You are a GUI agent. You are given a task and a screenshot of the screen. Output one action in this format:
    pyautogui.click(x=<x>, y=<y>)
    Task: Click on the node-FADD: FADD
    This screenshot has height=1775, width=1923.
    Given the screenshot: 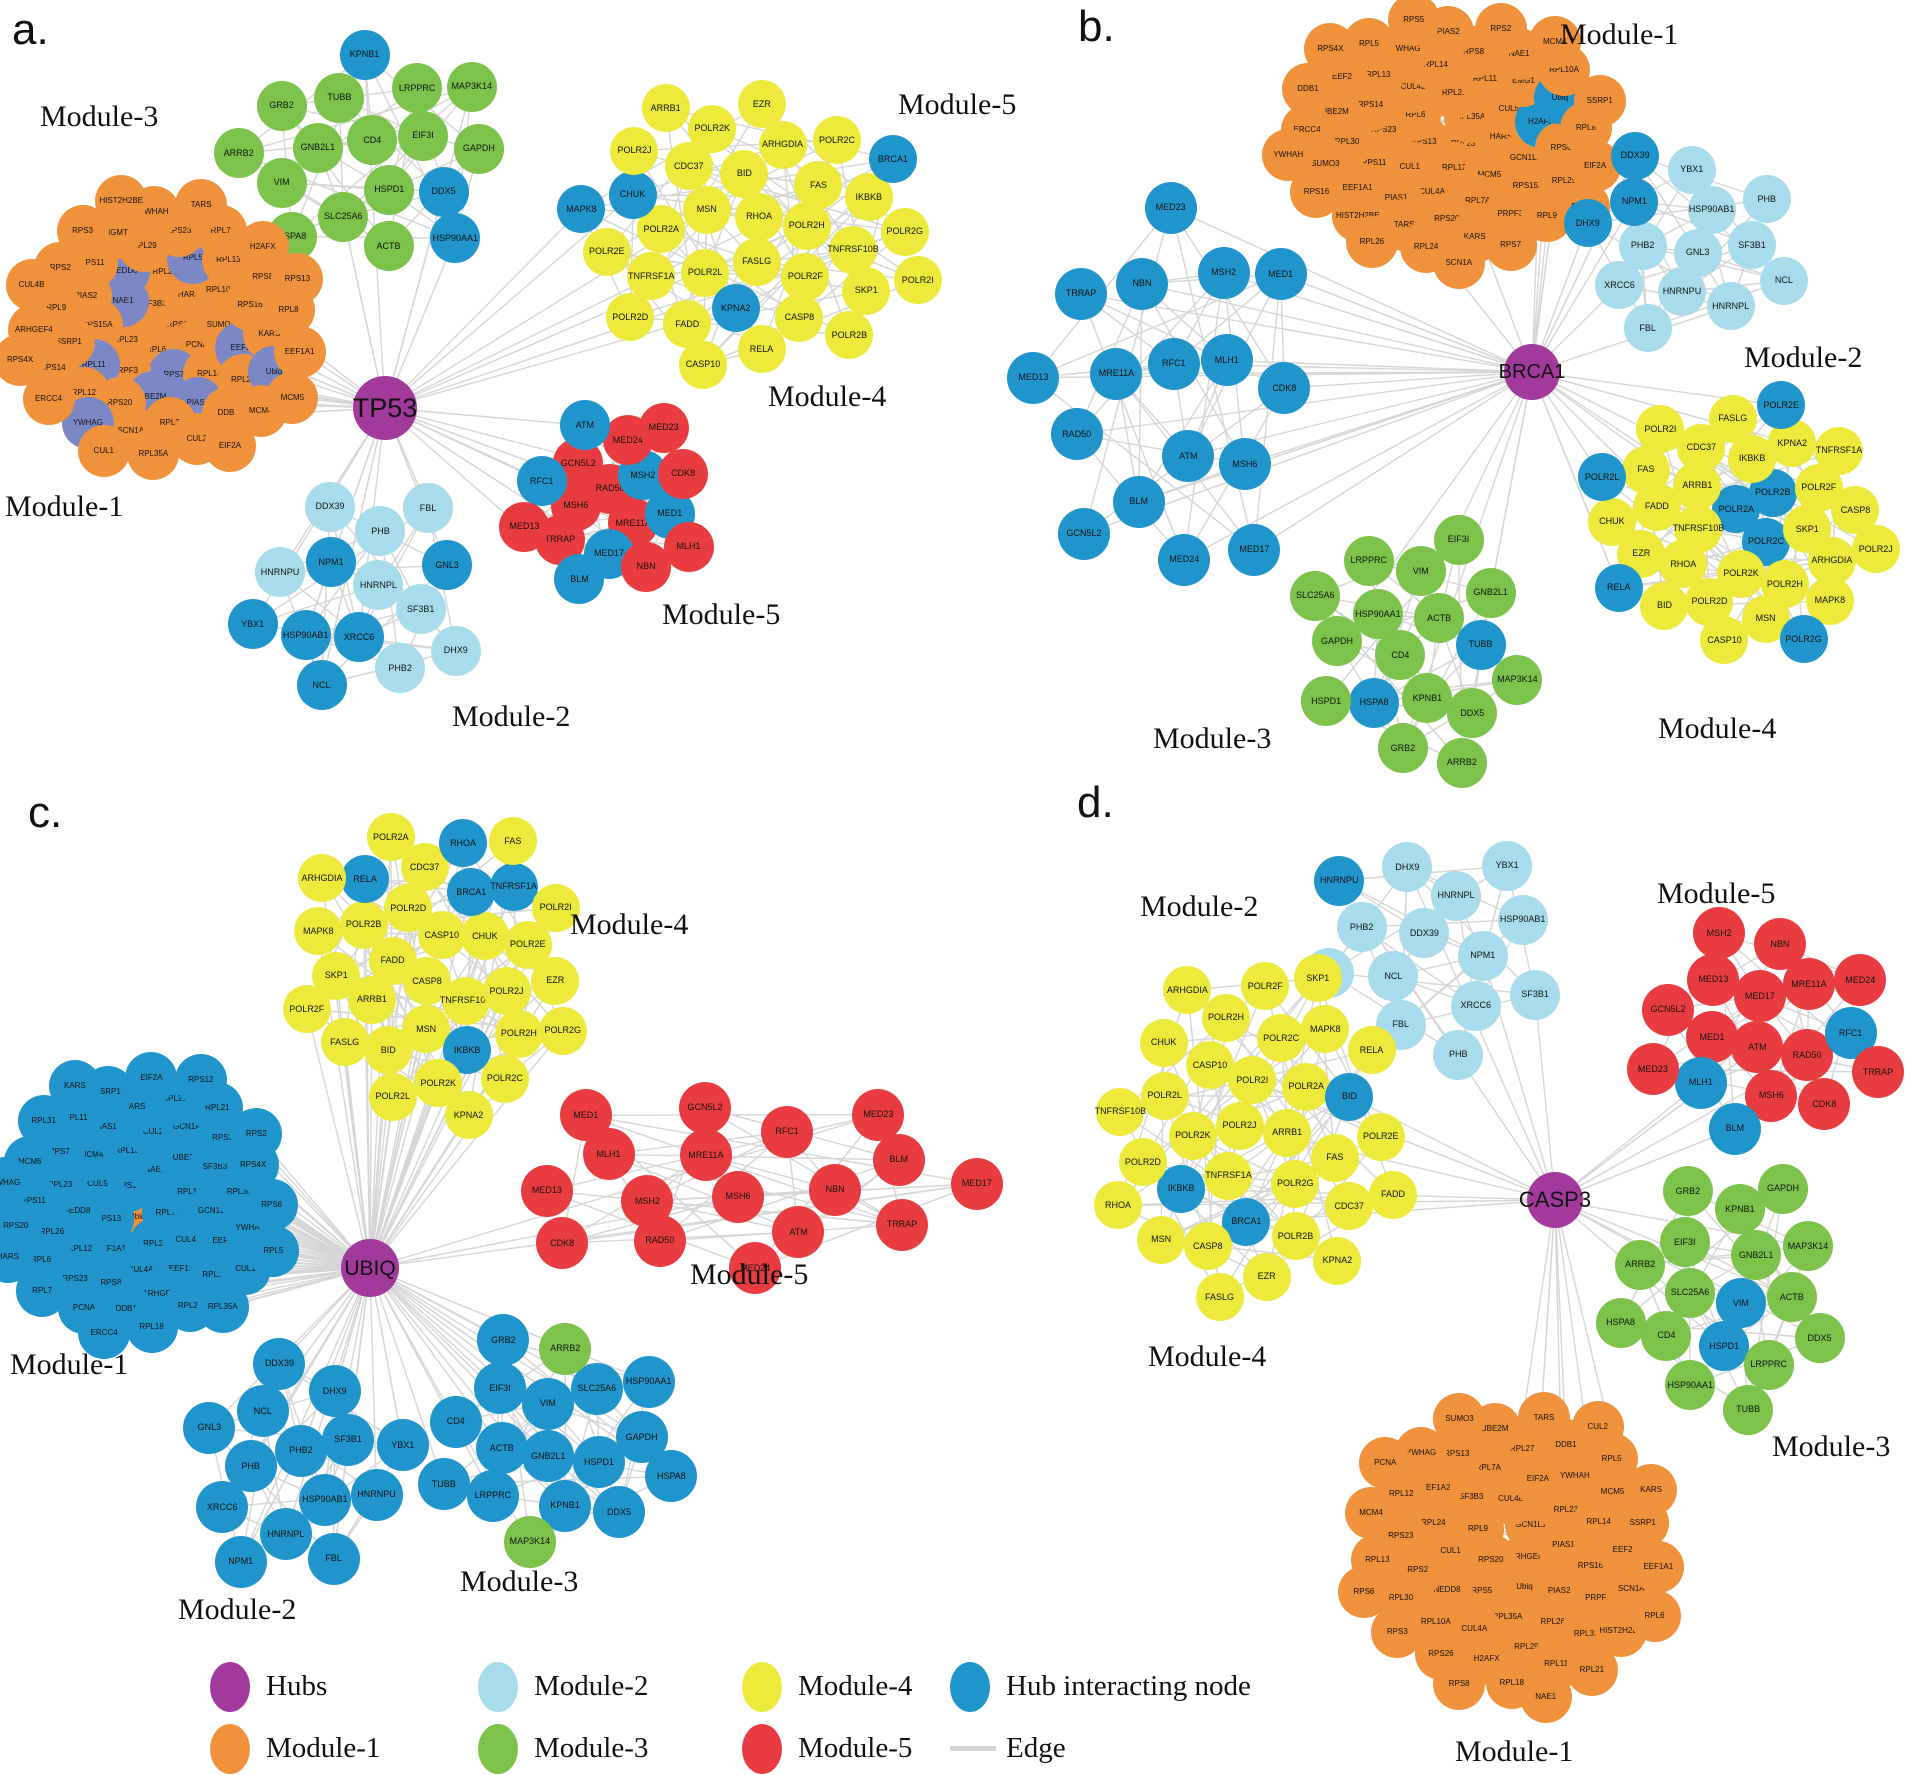 What is the action you would take?
    pyautogui.click(x=687, y=324)
    